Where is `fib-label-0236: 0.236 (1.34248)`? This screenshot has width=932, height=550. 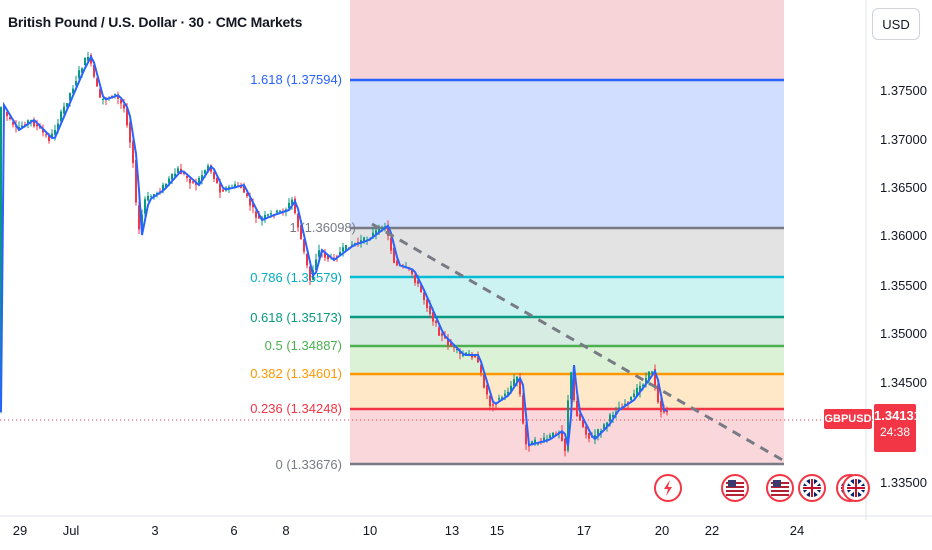 fib-label-0236: 0.236 (1.34248) is located at coordinates (296, 408).